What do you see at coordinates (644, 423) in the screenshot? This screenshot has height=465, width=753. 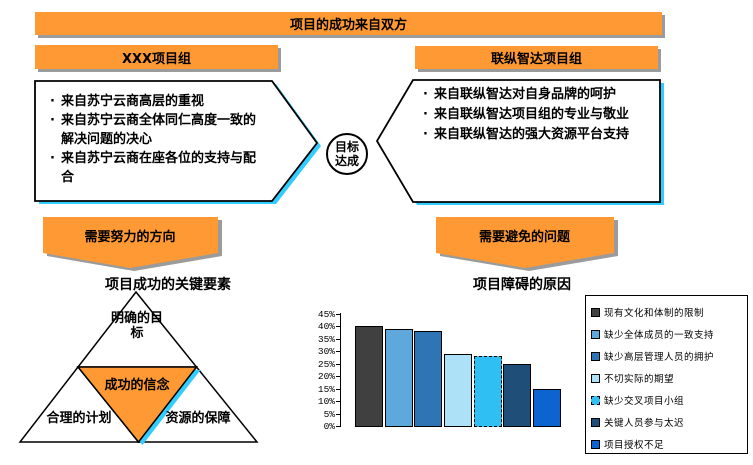 I see `legend-label: 关键人员参与太迟` at bounding box center [644, 423].